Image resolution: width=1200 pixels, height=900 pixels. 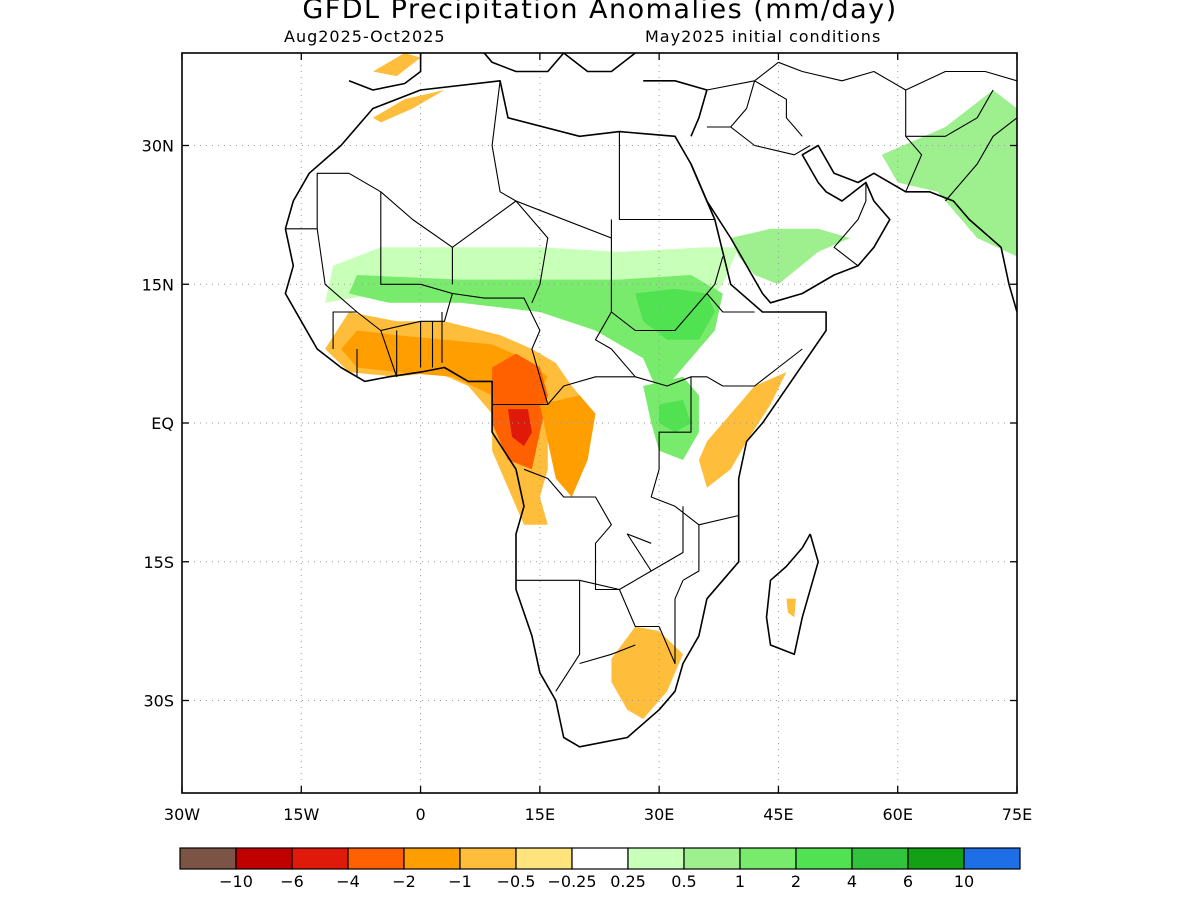 What do you see at coordinates (659, 814) in the screenshot?
I see `lon-tick-label: 30E` at bounding box center [659, 814].